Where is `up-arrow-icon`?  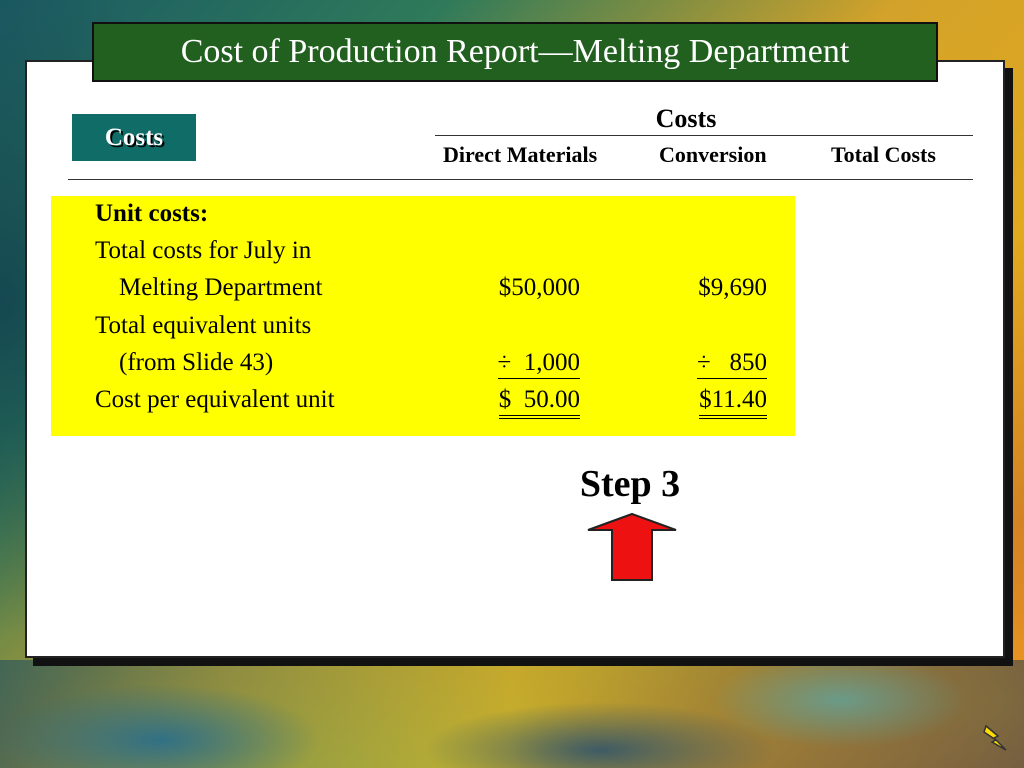 up-arrow-icon is located at coordinates (632, 546).